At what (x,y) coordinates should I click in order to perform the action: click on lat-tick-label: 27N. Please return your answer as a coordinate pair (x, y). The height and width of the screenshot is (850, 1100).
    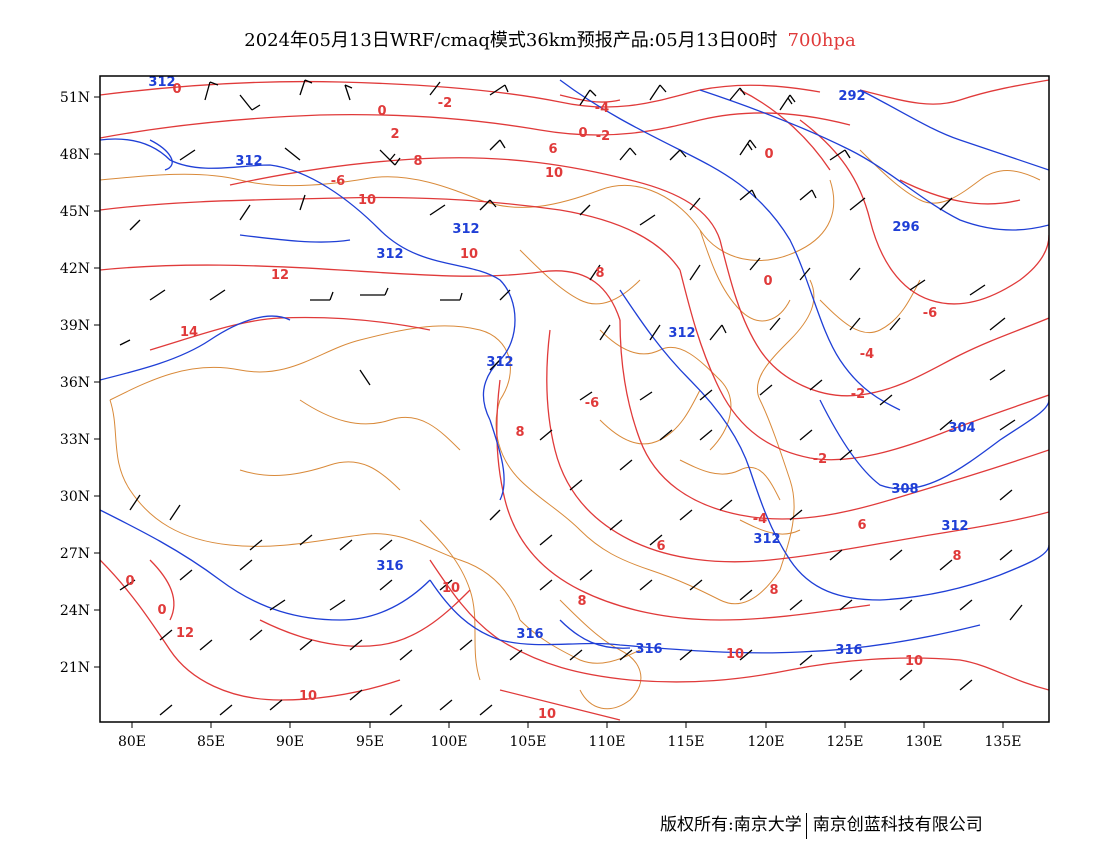
    Looking at the image, I should click on (75, 554).